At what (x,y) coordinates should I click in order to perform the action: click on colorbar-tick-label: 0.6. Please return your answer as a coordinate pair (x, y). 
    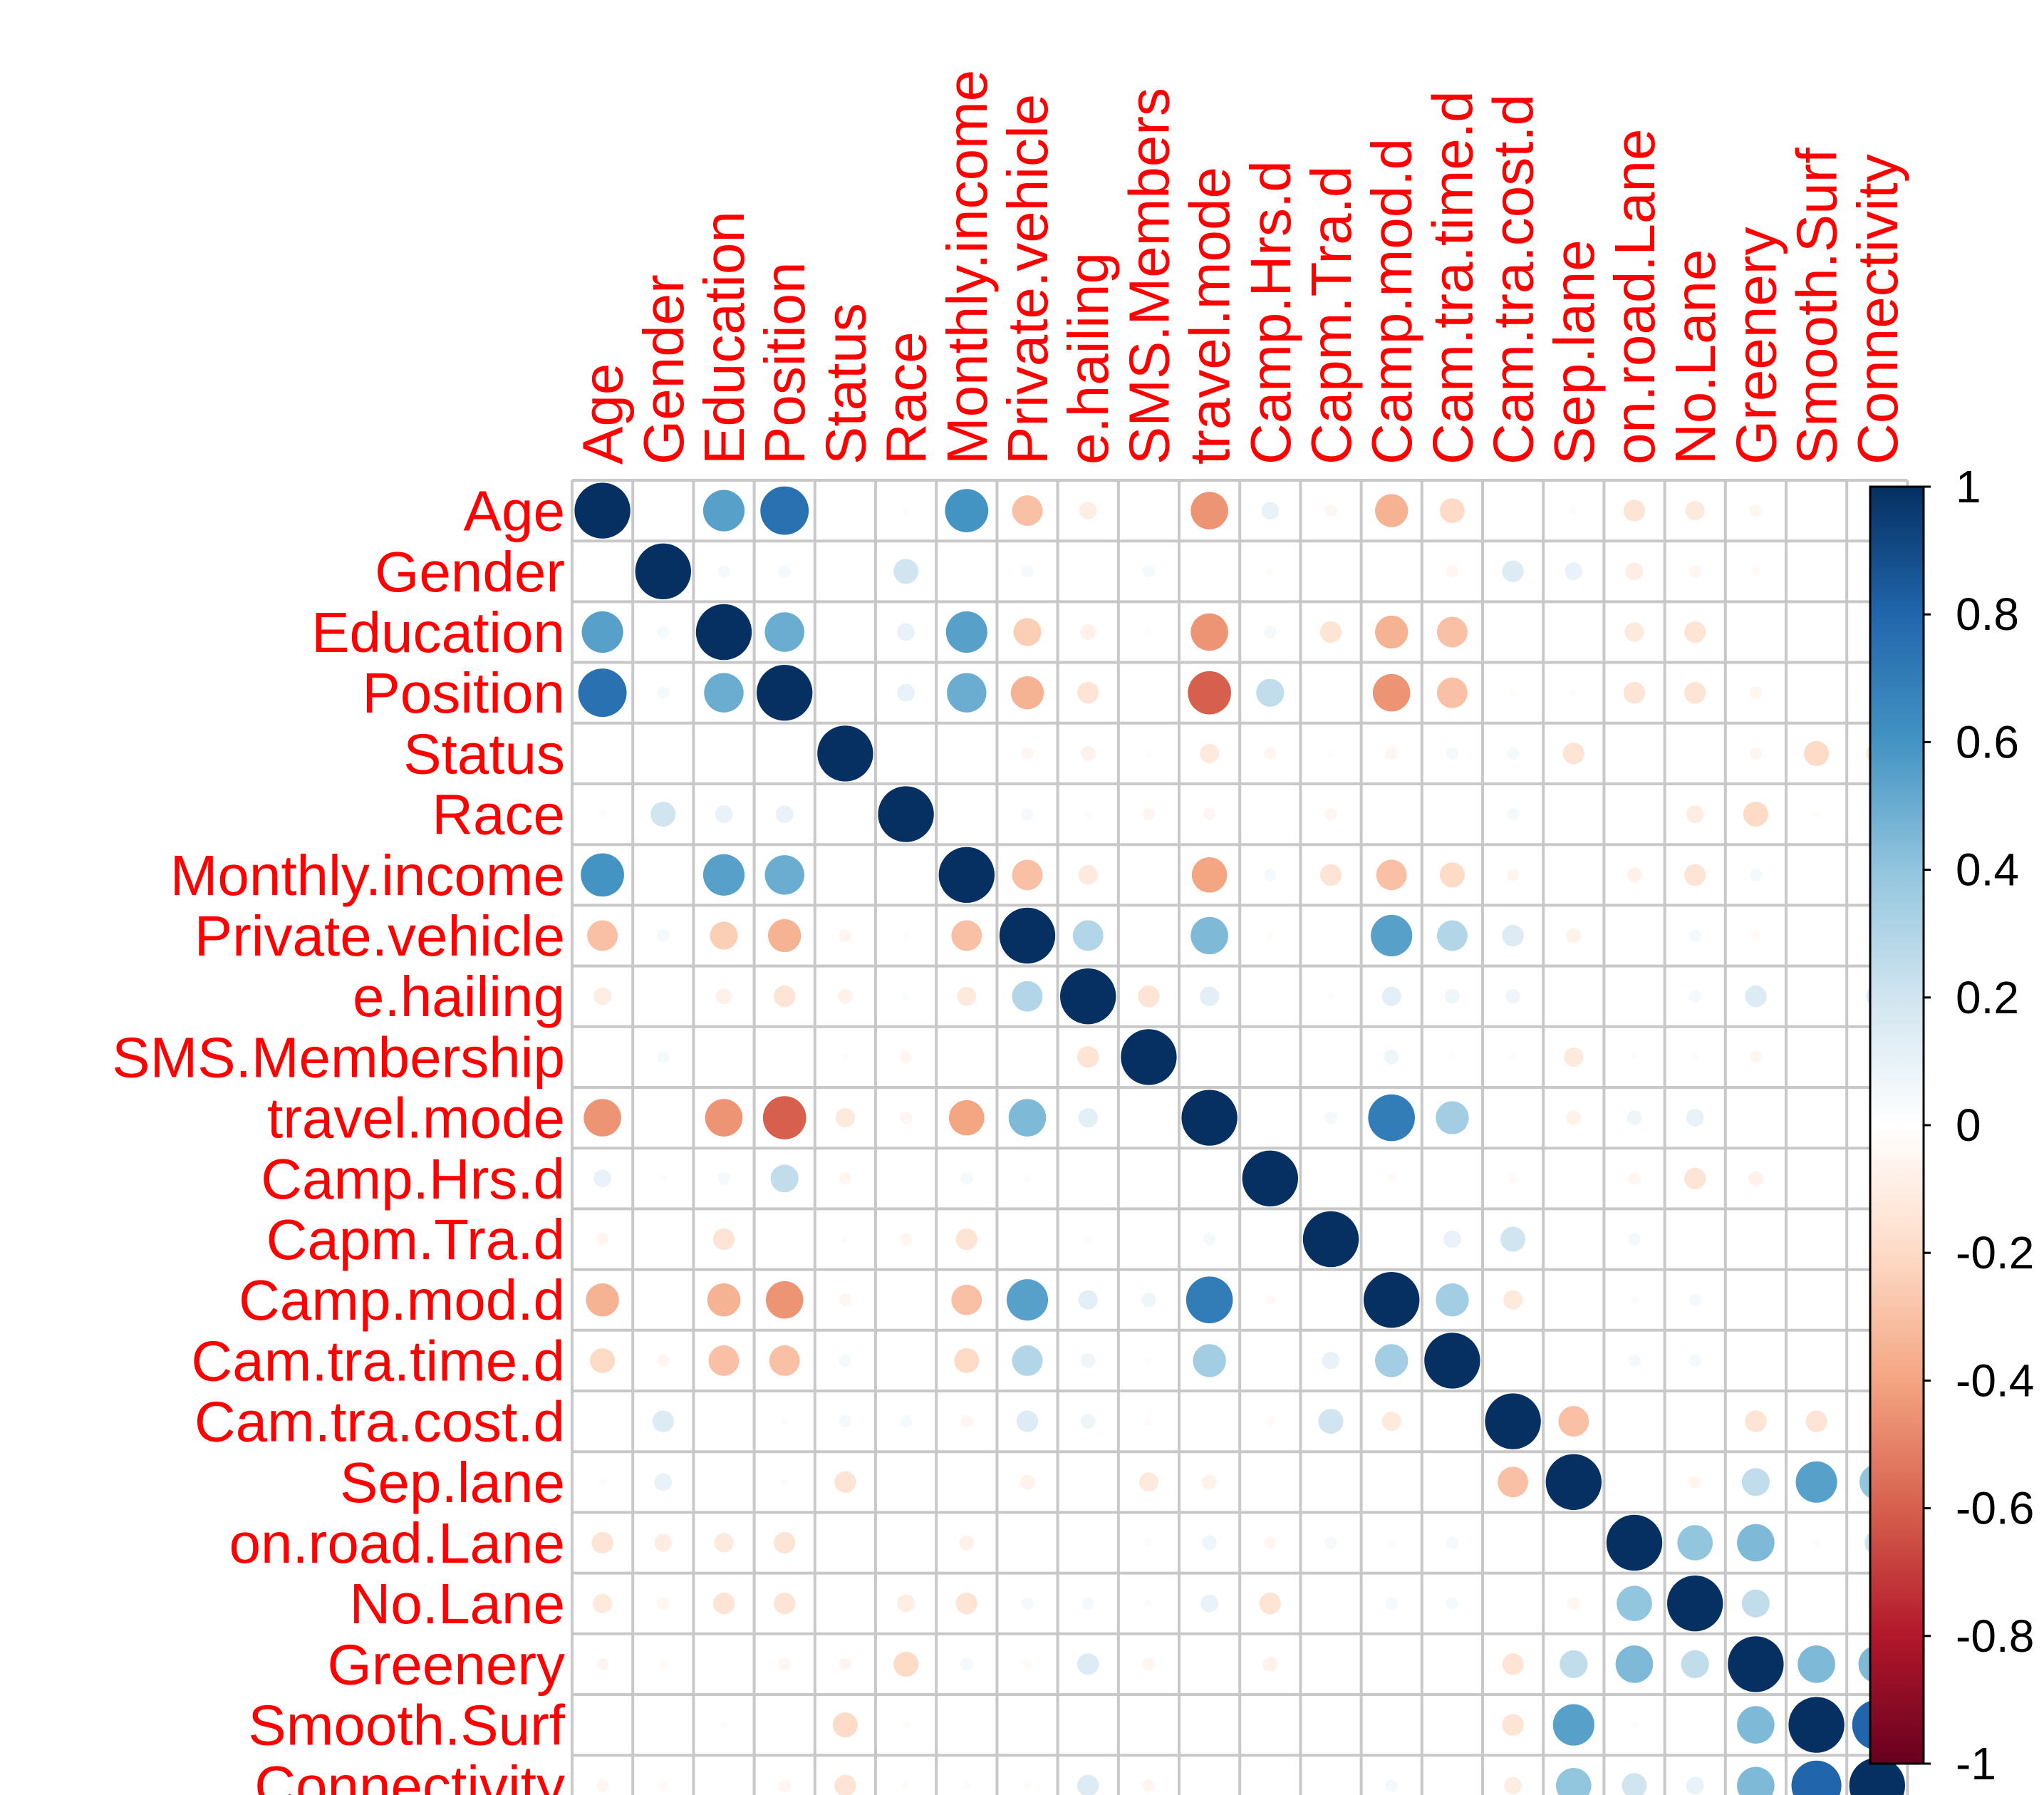
    Looking at the image, I should click on (1988, 741).